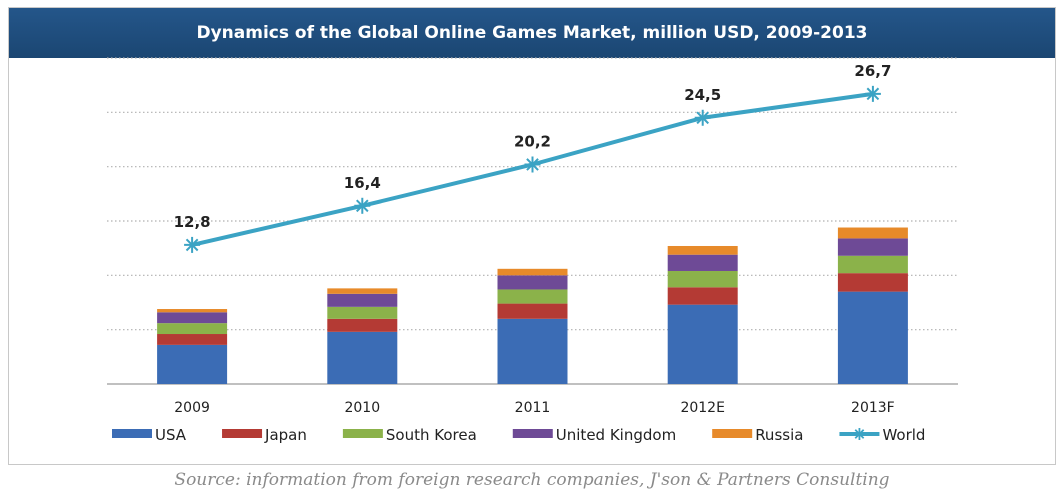 The width and height of the screenshot is (1064, 492). What do you see at coordinates (192, 364) in the screenshot?
I see `bar-usa-2009` at bounding box center [192, 364].